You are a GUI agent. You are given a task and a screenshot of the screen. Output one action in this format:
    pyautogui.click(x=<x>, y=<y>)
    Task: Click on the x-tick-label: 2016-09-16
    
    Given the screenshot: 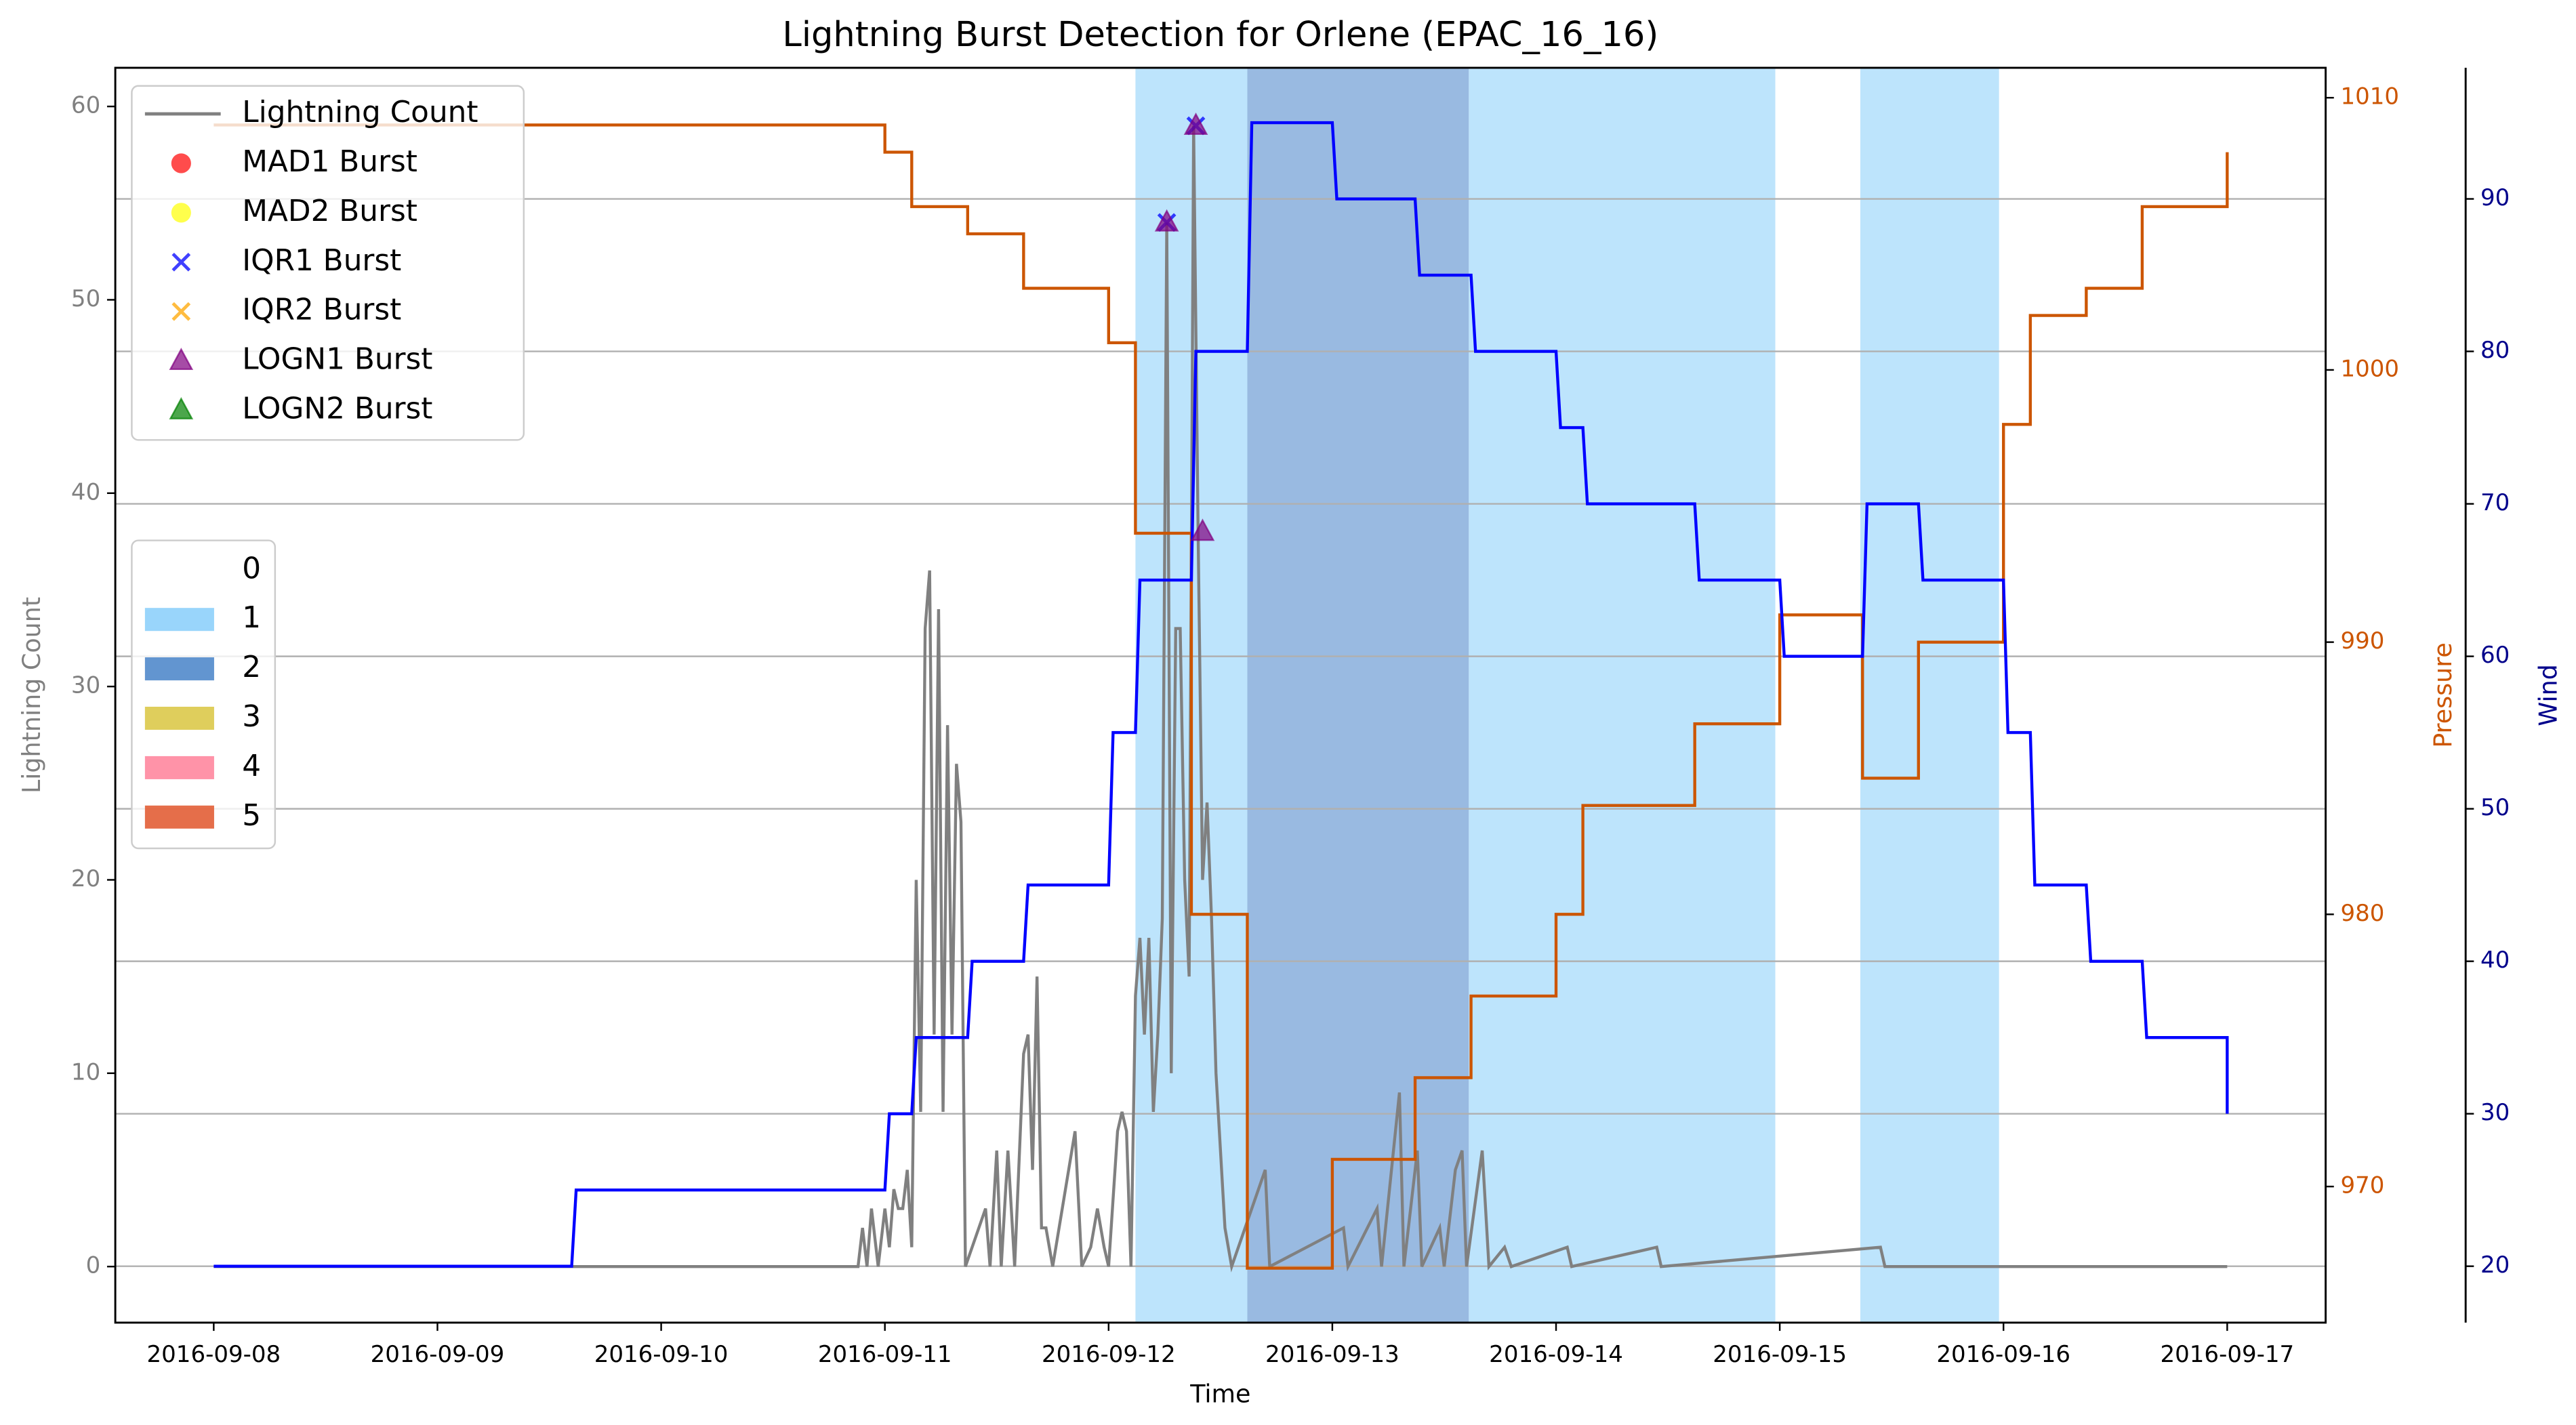 What is the action you would take?
    pyautogui.click(x=2003, y=1354)
    